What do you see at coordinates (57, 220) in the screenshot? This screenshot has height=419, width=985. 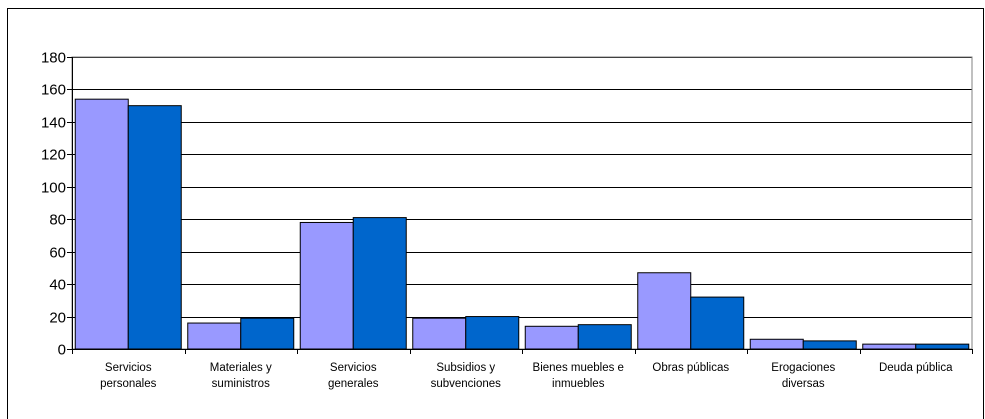 I see `y-tick-label: 80` at bounding box center [57, 220].